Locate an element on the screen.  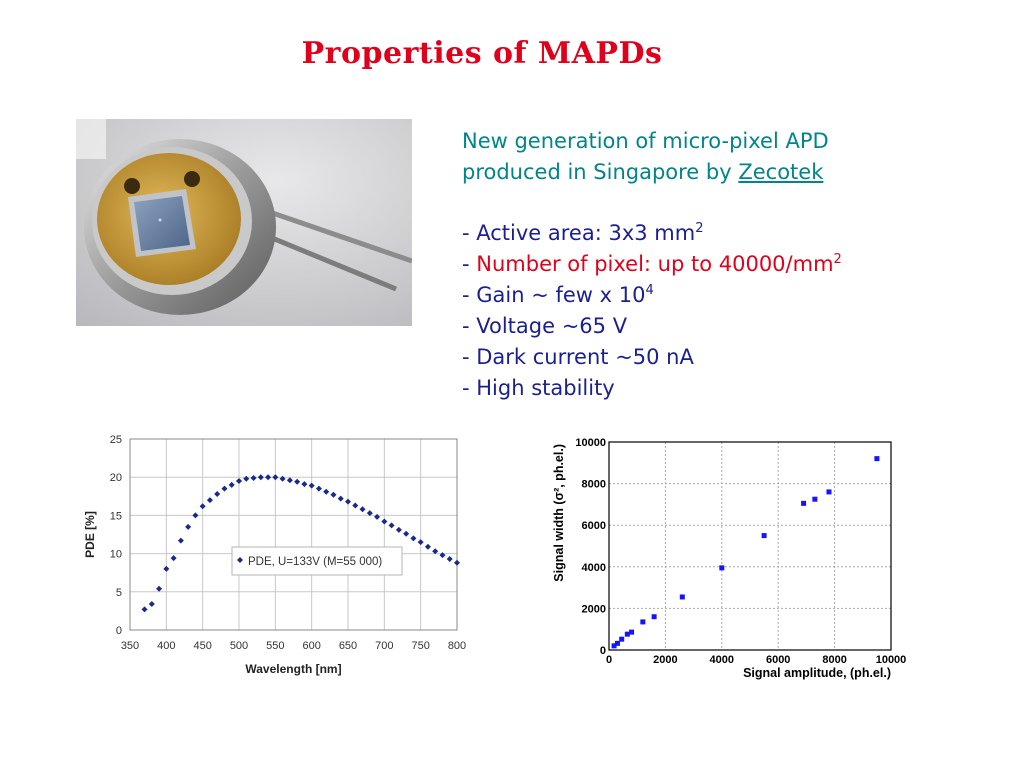
legend: PDE, U=133V (M=55 000) is located at coordinates (317, 561).